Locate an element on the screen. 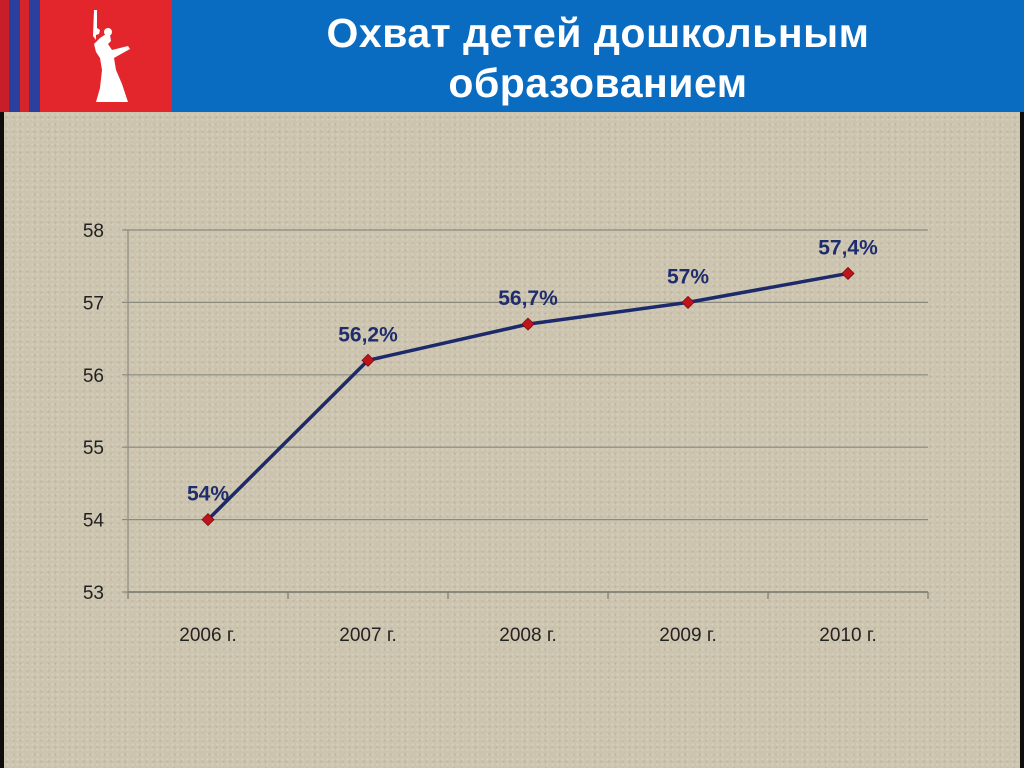  data-label: 54% is located at coordinates (208, 494).